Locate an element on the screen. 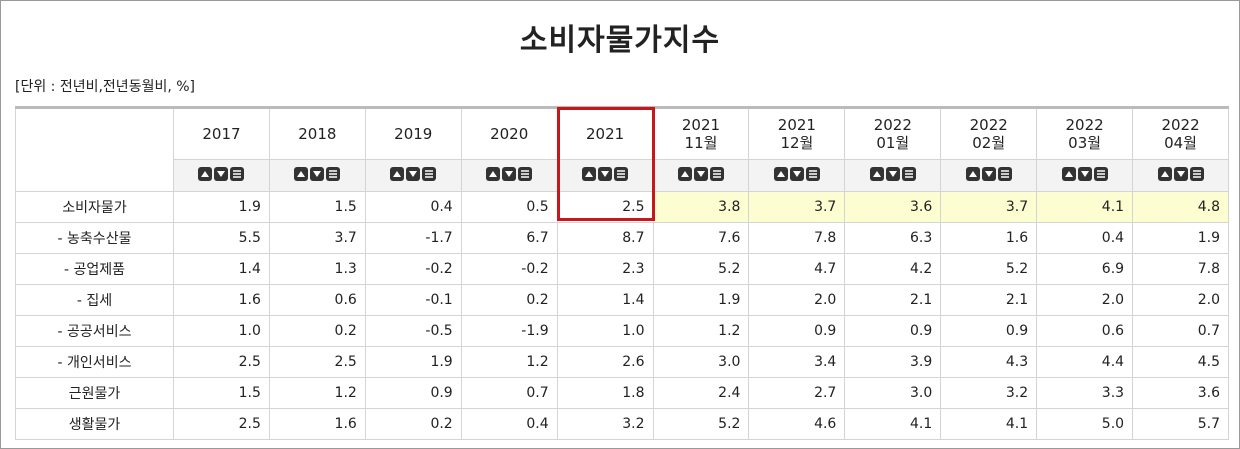  column-header: 2021 is located at coordinates (605, 133).